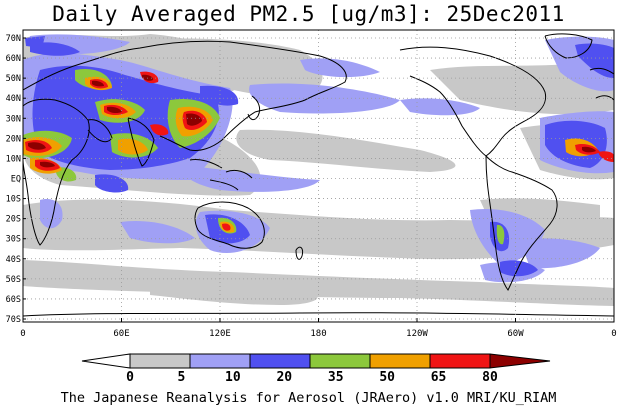  Describe the element at coordinates (13, 159) in the screenshot. I see `lat-label: 10N` at that location.